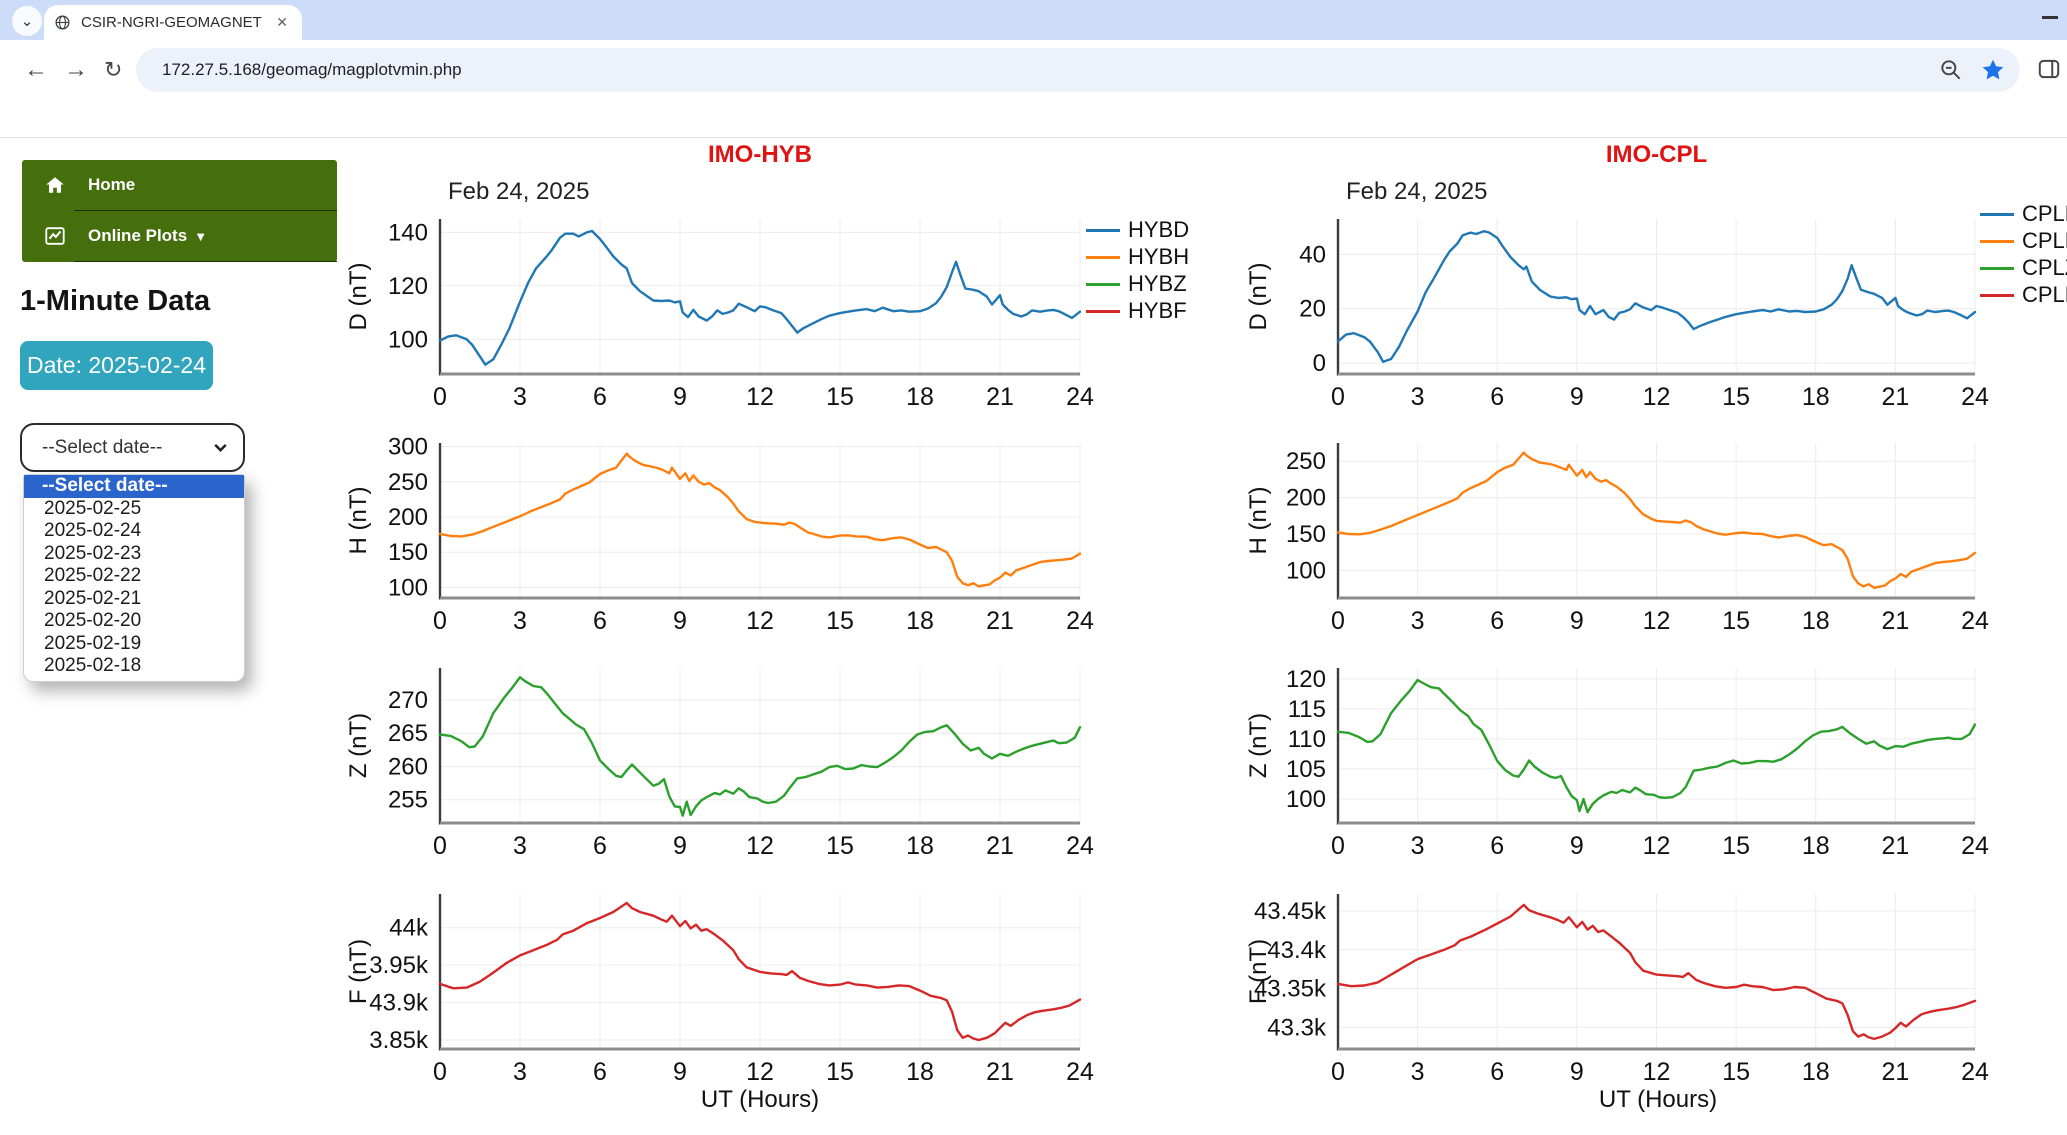 This screenshot has height=1135, width=2067. I want to click on date-option: 2025-02-24, so click(93, 530).